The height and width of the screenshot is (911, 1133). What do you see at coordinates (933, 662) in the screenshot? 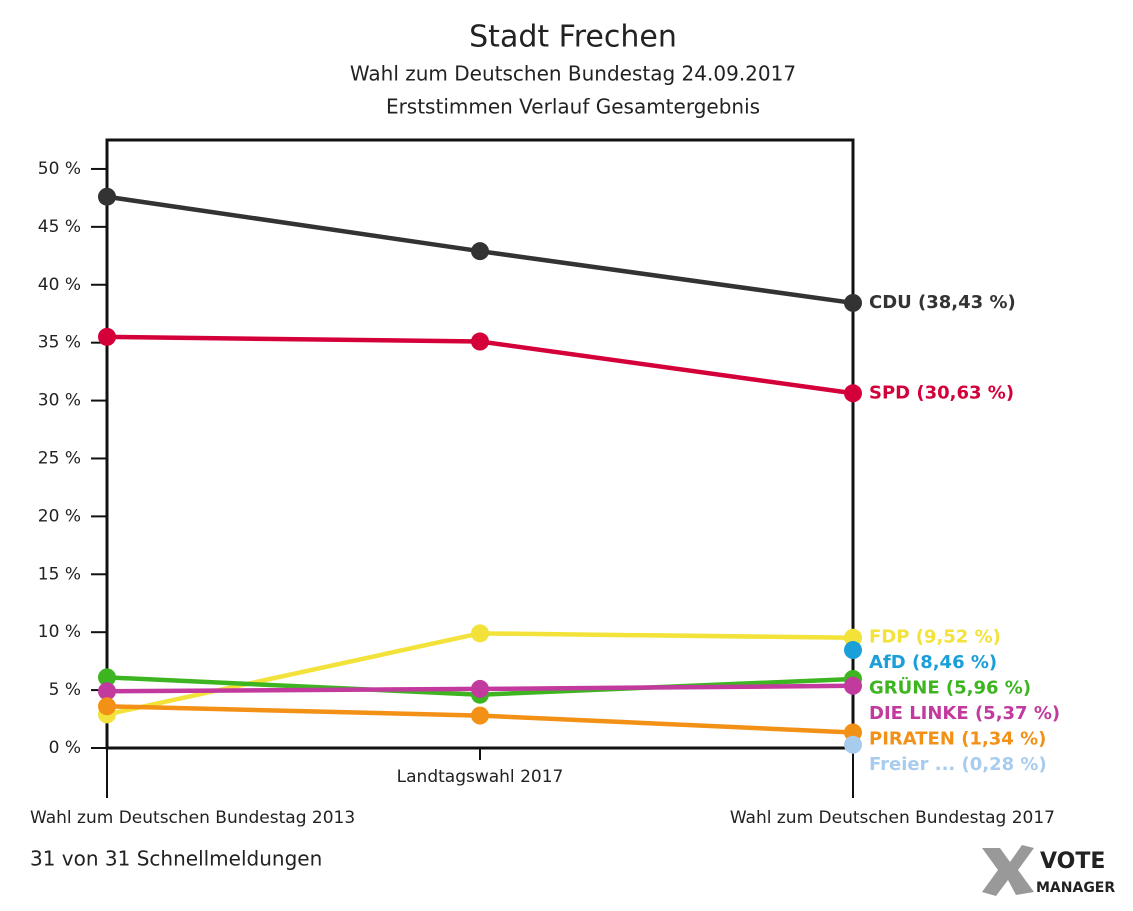
I see `data-label: AfD (8,46 %)` at bounding box center [933, 662].